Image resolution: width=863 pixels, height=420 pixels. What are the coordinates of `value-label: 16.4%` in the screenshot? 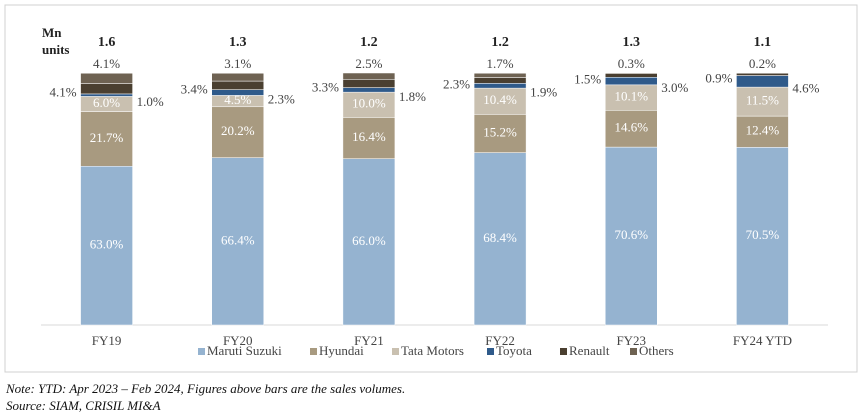 It's located at (369, 136).